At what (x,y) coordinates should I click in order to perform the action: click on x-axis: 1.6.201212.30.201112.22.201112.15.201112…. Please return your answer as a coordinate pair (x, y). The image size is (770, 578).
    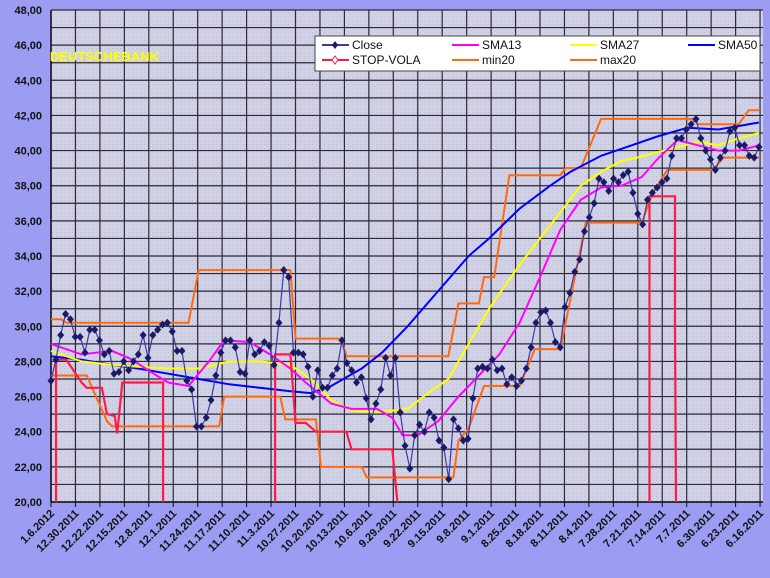
    Looking at the image, I should click on (392, 528).